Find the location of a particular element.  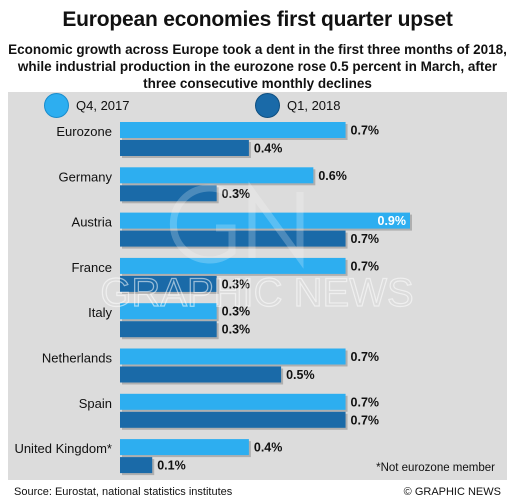

credit: © GRAPHIC NEWS is located at coordinates (452, 491).